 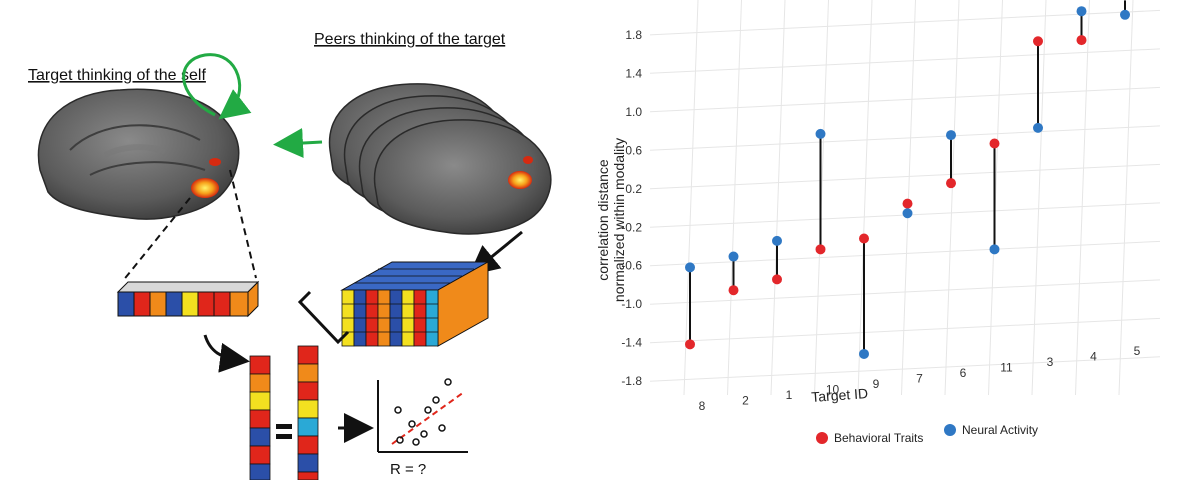 I want to click on legend-marker-behavioral, so click(x=822, y=438).